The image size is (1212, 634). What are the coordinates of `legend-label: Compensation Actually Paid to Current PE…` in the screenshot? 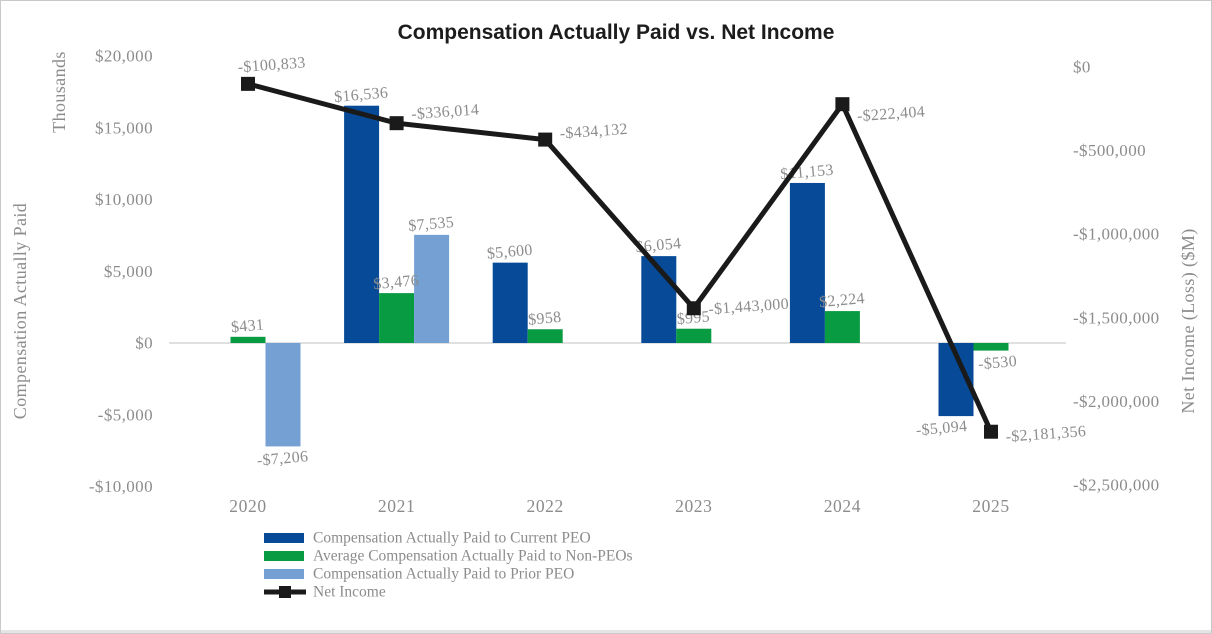 It's located at (452, 538).